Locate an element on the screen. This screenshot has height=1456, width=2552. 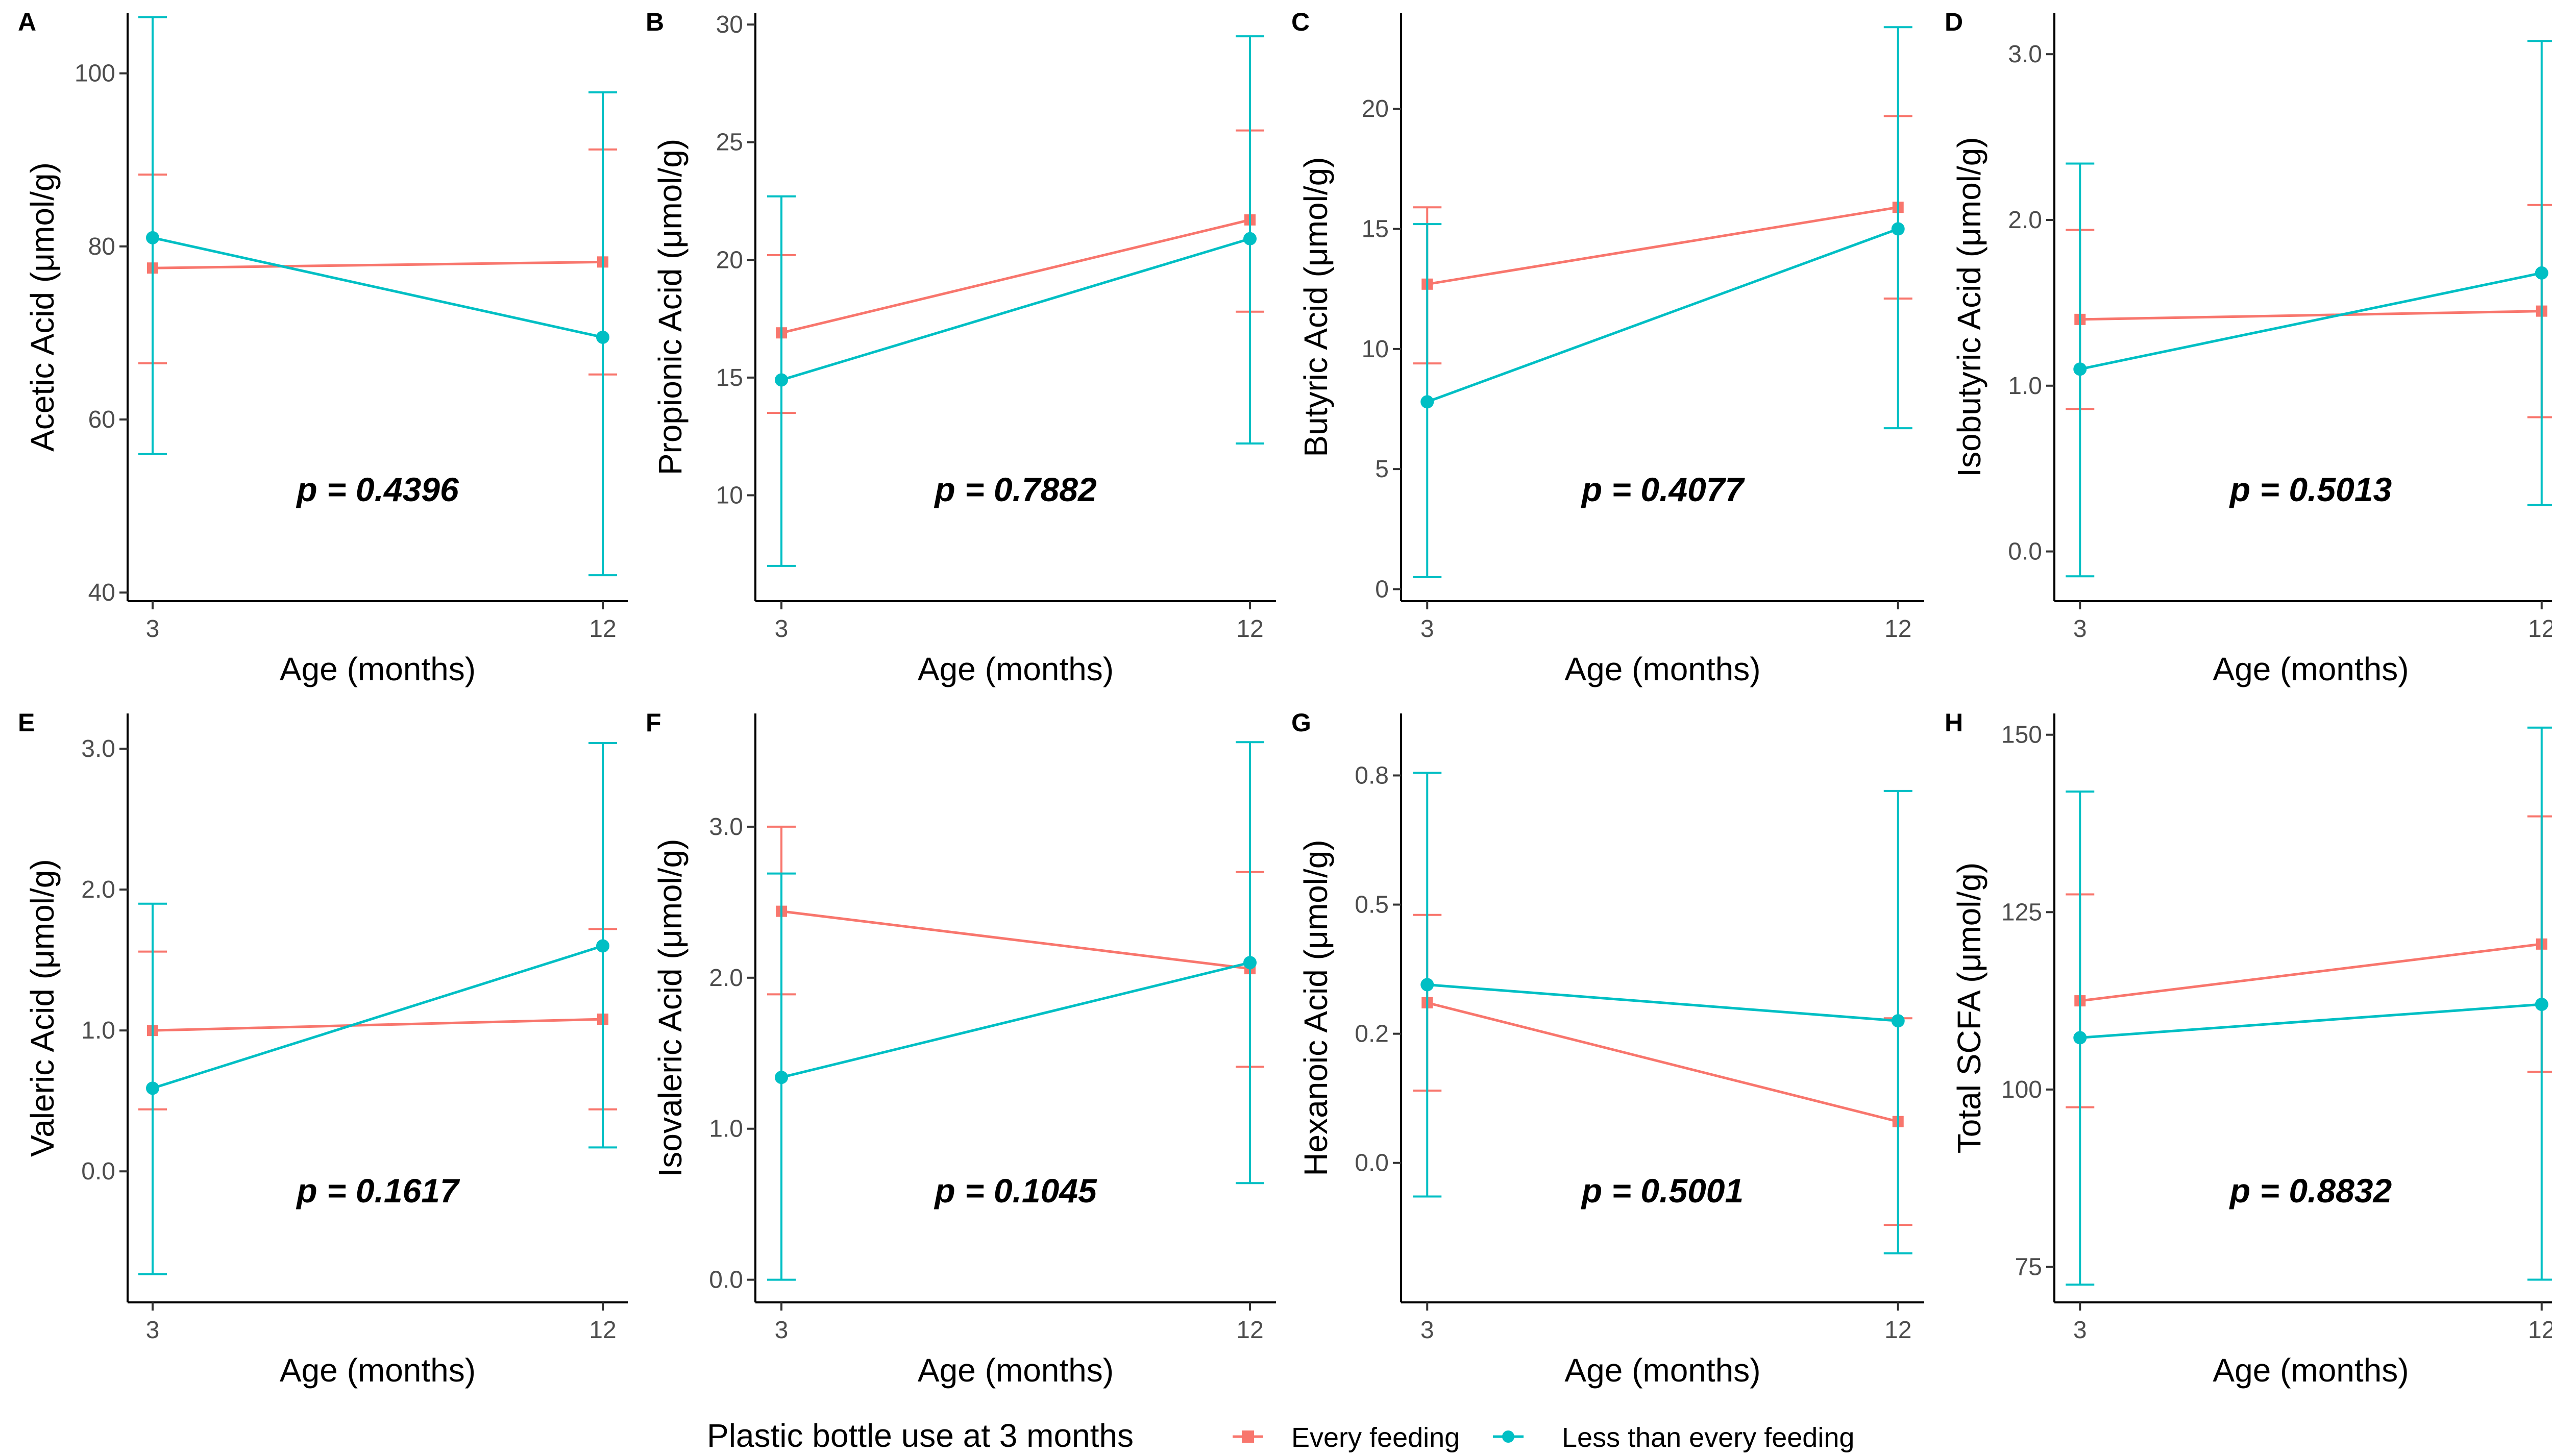
panel-letter: D is located at coordinates (1954, 22).